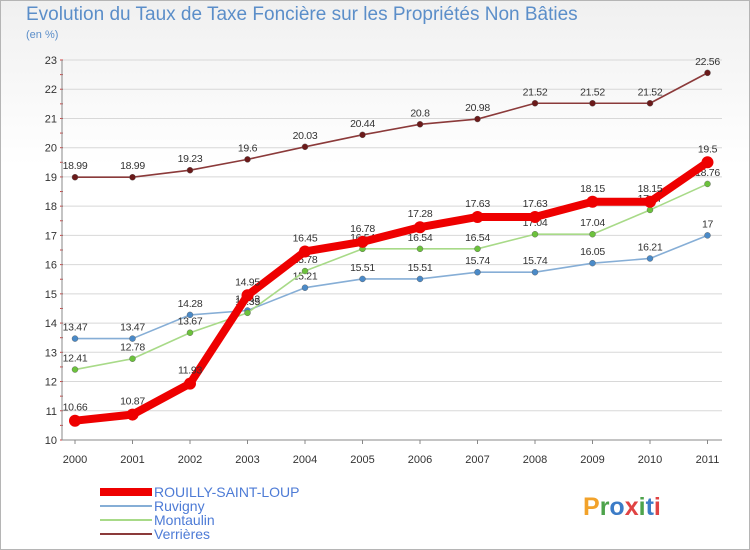  I want to click on data-label: 20.03, so click(305, 136).